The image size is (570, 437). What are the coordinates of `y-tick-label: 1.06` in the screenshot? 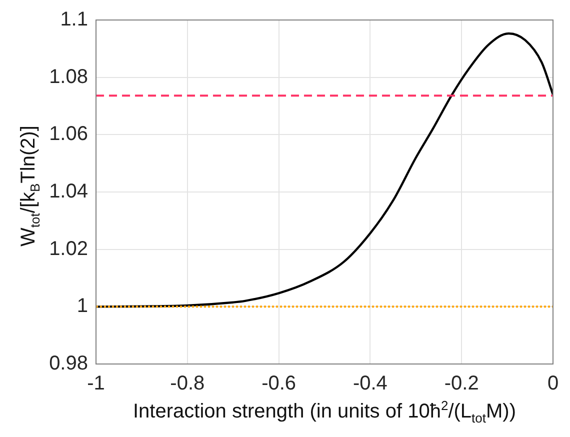 It's located at (68, 134).